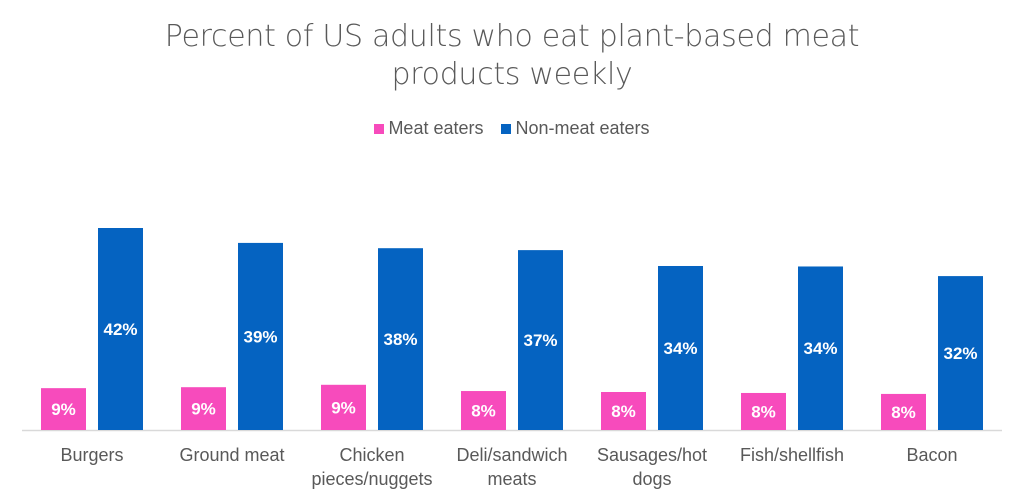 The height and width of the screenshot is (494, 1024). I want to click on legend-label-non-meat-eaters: Non-meat eaters, so click(582, 128).